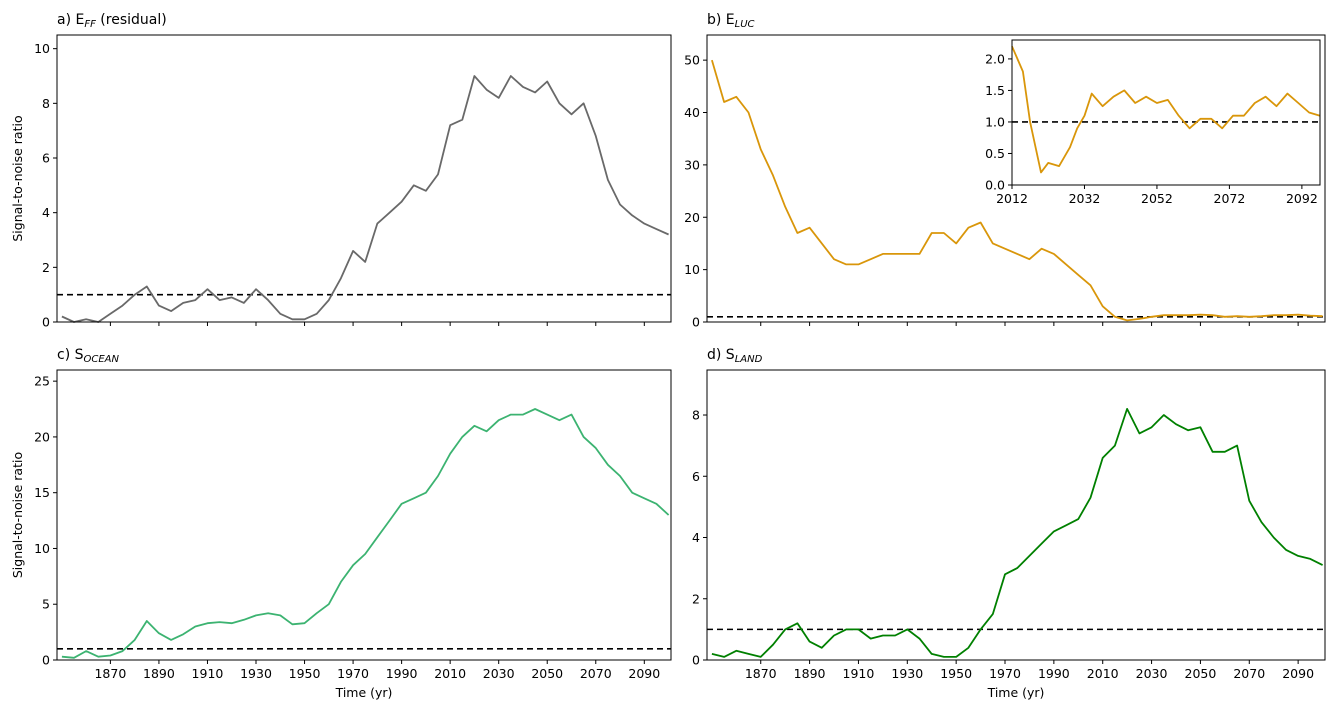  I want to click on x-tick-label: 2072, so click(1230, 198).